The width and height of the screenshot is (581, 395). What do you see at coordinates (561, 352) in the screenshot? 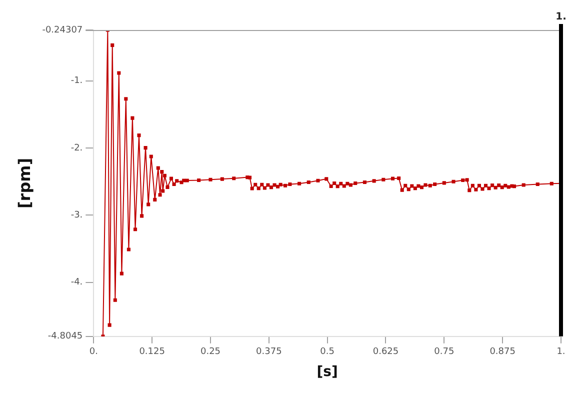
I see `x-tick-label: 1.` at bounding box center [561, 352].